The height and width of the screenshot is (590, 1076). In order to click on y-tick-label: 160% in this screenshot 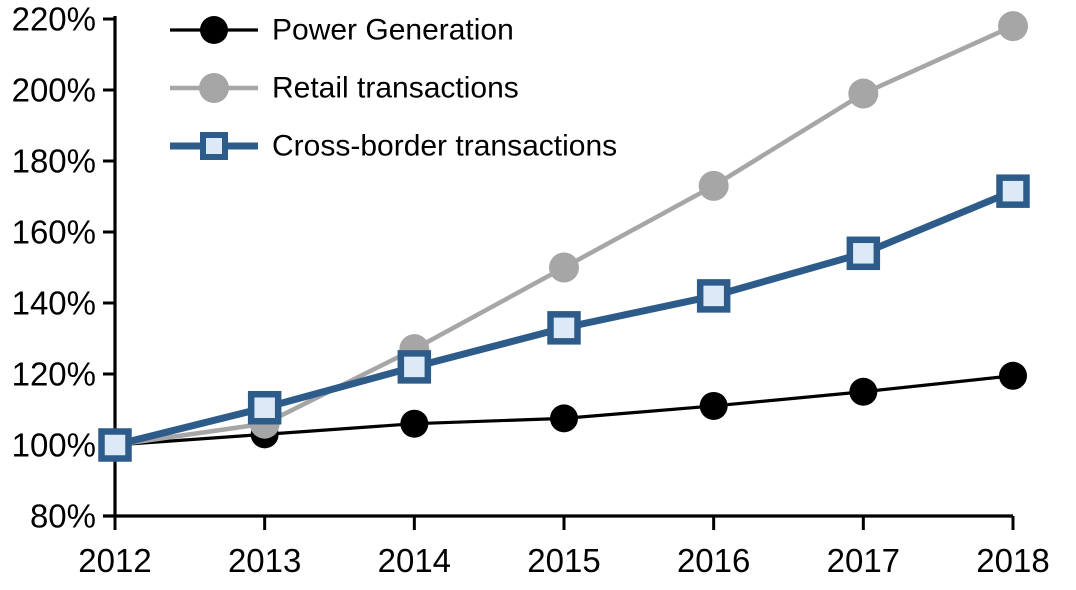, I will do `click(54, 232)`.